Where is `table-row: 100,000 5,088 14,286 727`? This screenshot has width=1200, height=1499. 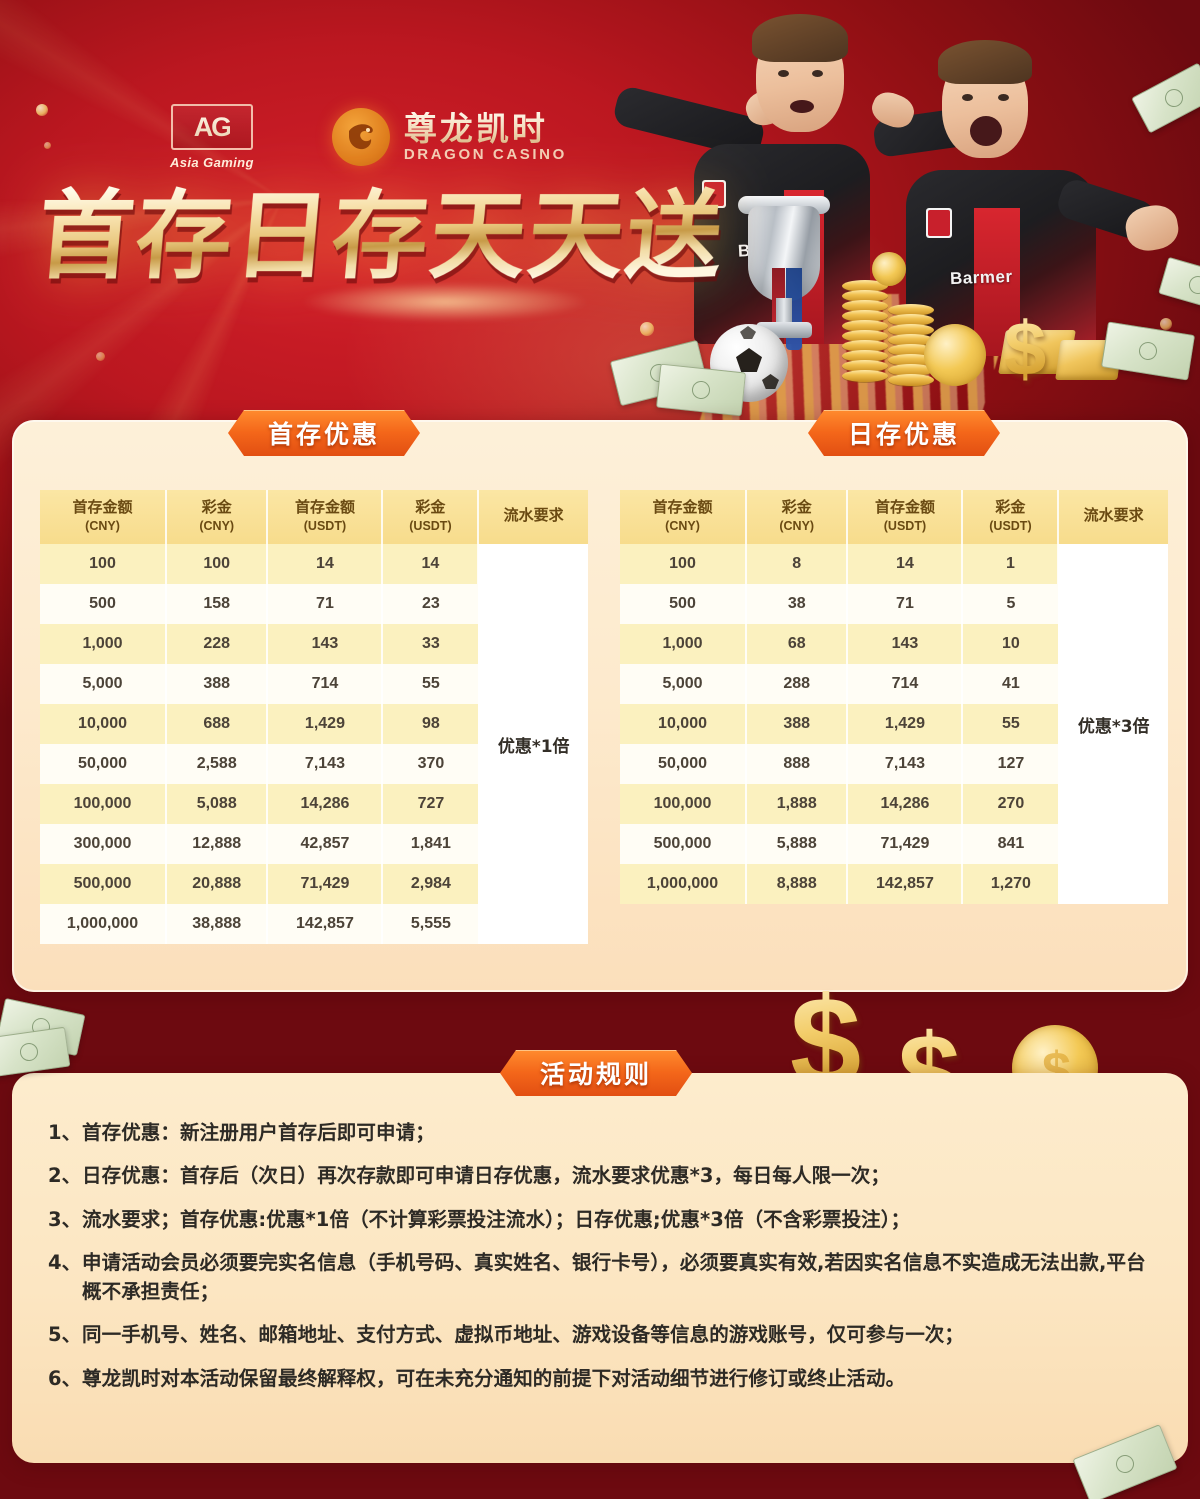
table-row: 100,000 5,088 14,286 727 is located at coordinates (314, 804).